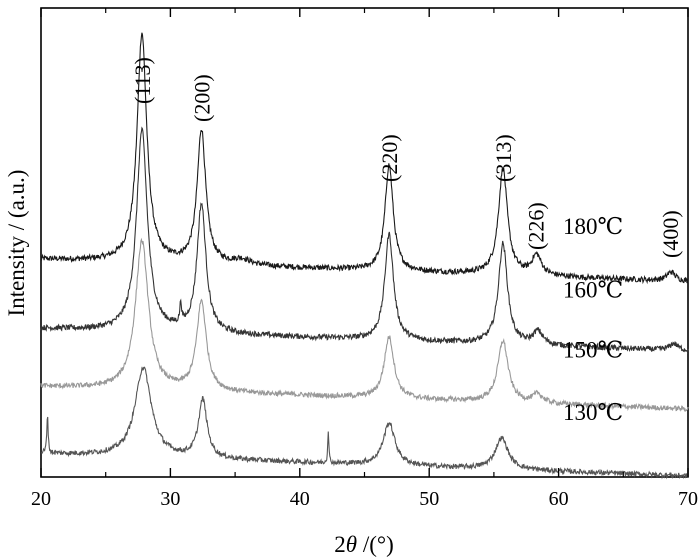 This screenshot has width=700, height=560. Describe the element at coordinates (300, 499) in the screenshot. I see `x-tick-label: 40` at that location.